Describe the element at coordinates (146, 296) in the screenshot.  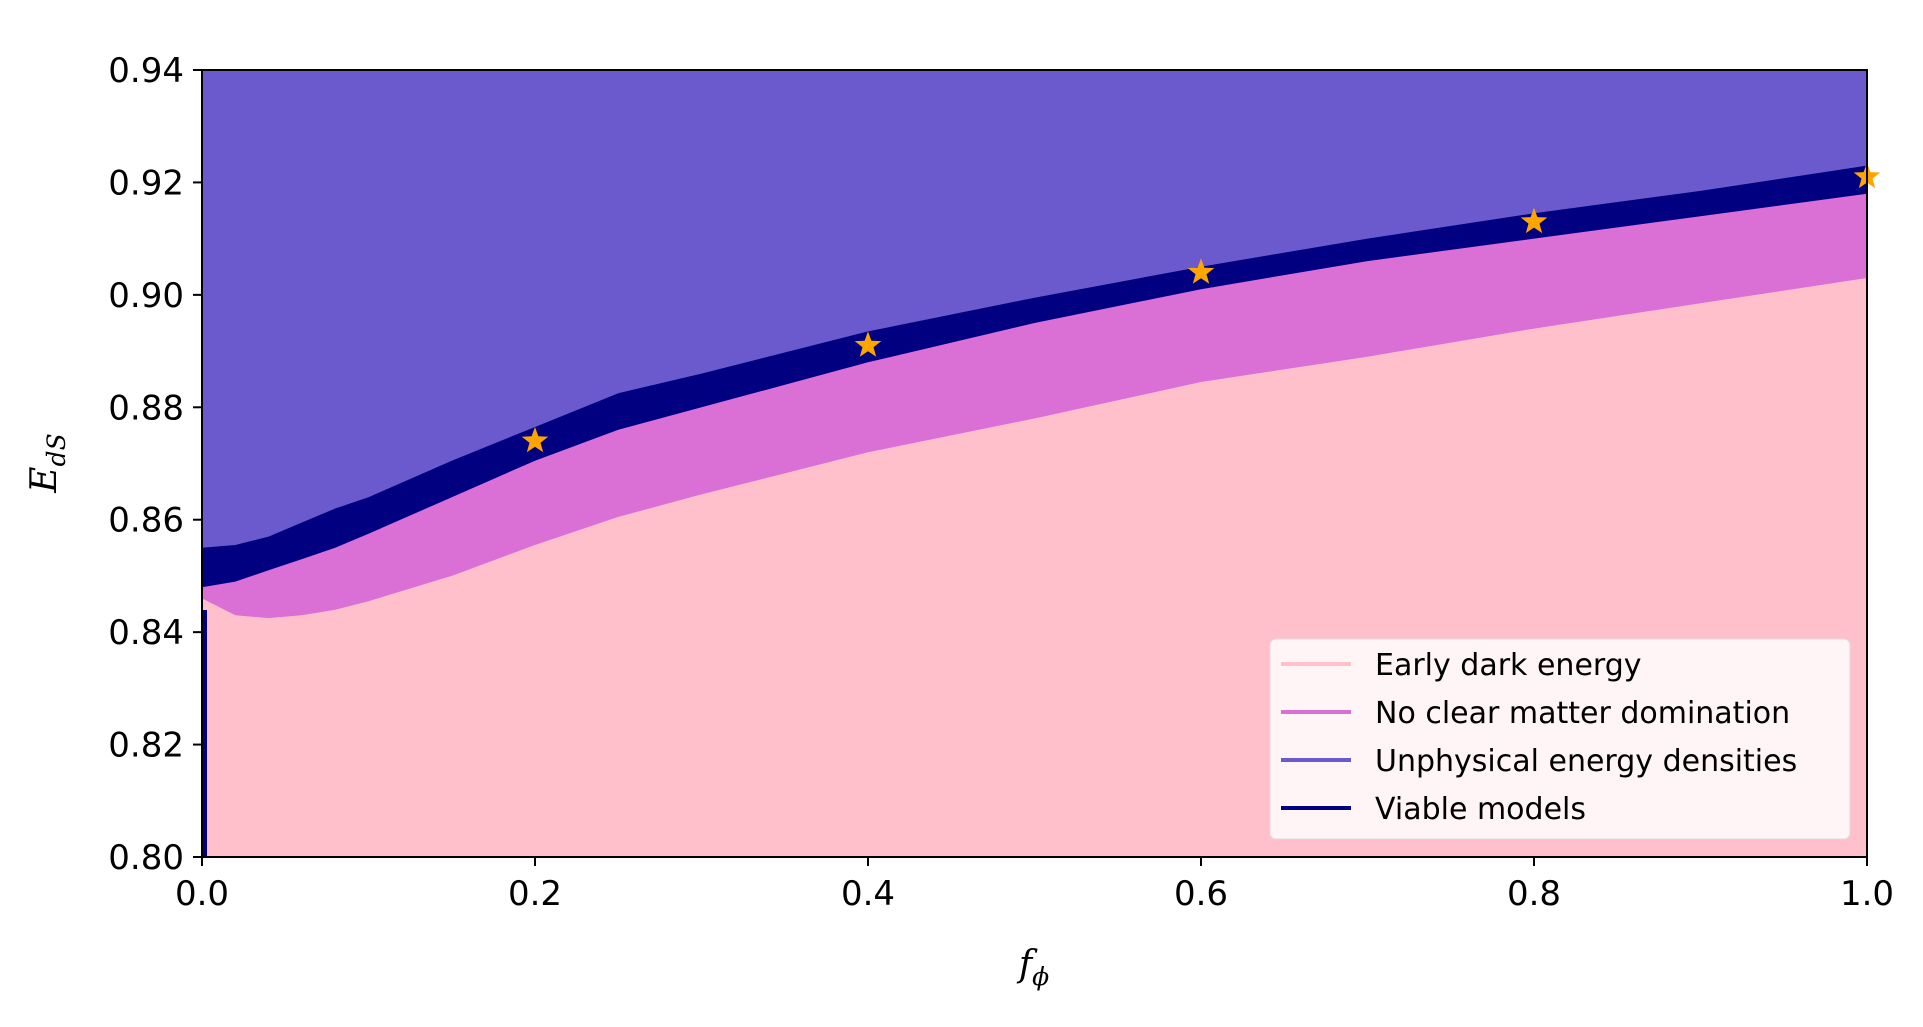
I see `y-tick-label: 0.90` at that location.